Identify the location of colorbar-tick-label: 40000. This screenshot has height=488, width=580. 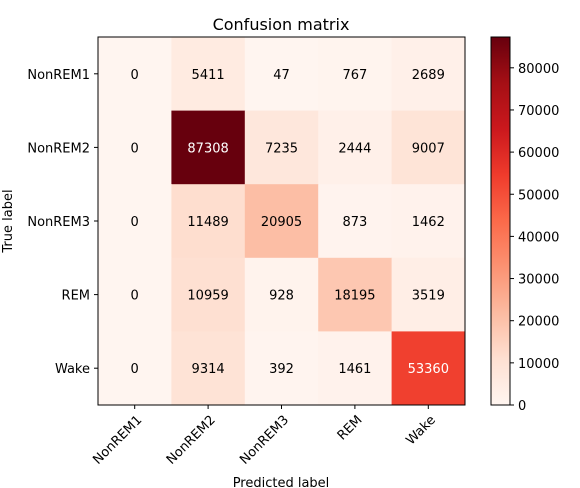
(538, 237).